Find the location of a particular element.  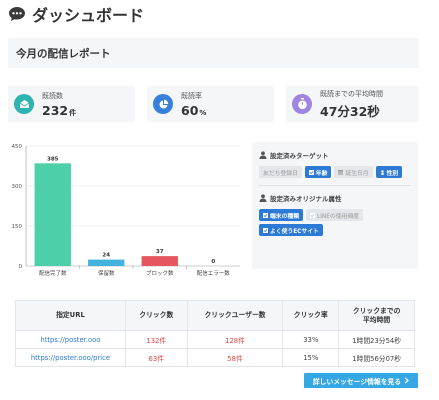

kpi-label: 既読率 is located at coordinates (191, 95).